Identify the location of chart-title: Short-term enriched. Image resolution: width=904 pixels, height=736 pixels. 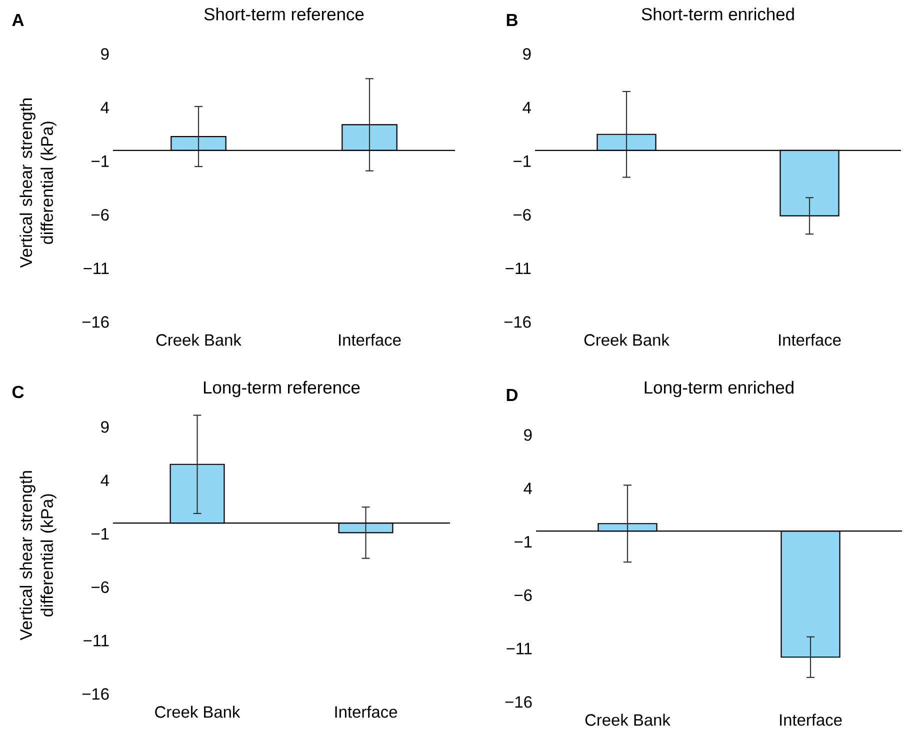
(718, 14).